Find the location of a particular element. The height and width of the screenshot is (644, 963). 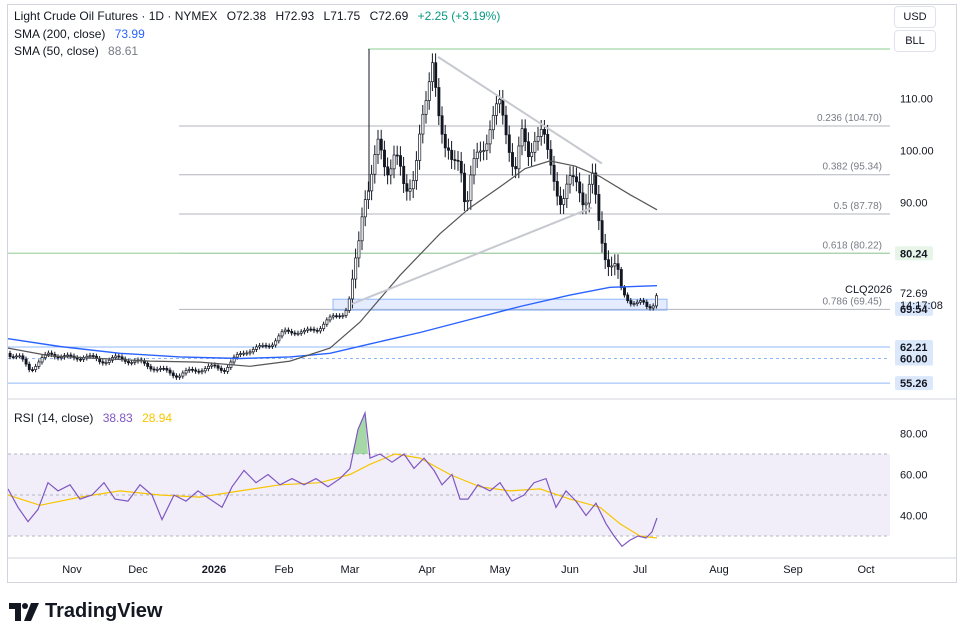

bar-countdown-label: 14:17:08 is located at coordinates (921, 306).